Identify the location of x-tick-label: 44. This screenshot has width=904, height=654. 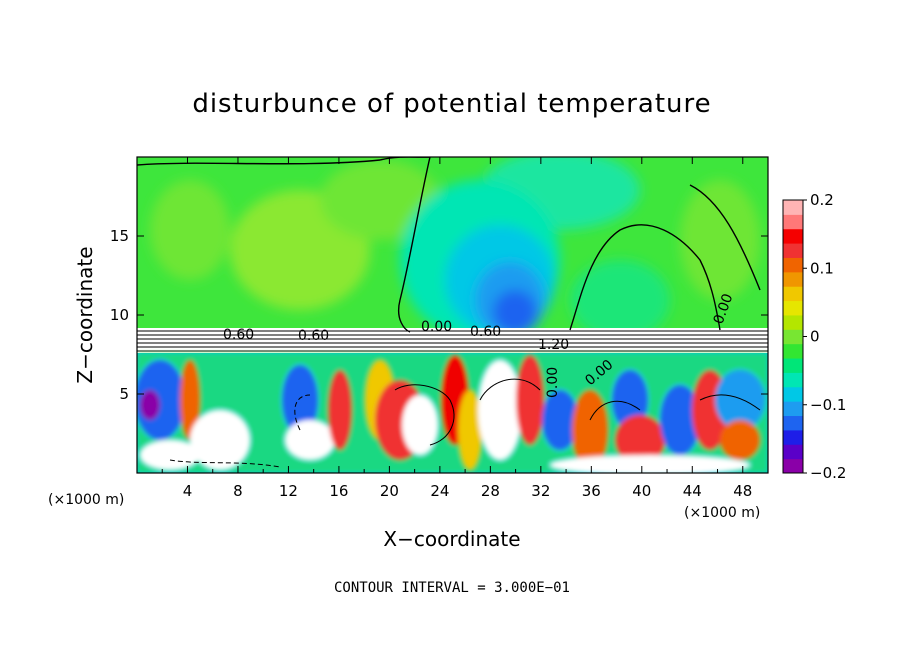
(692, 491).